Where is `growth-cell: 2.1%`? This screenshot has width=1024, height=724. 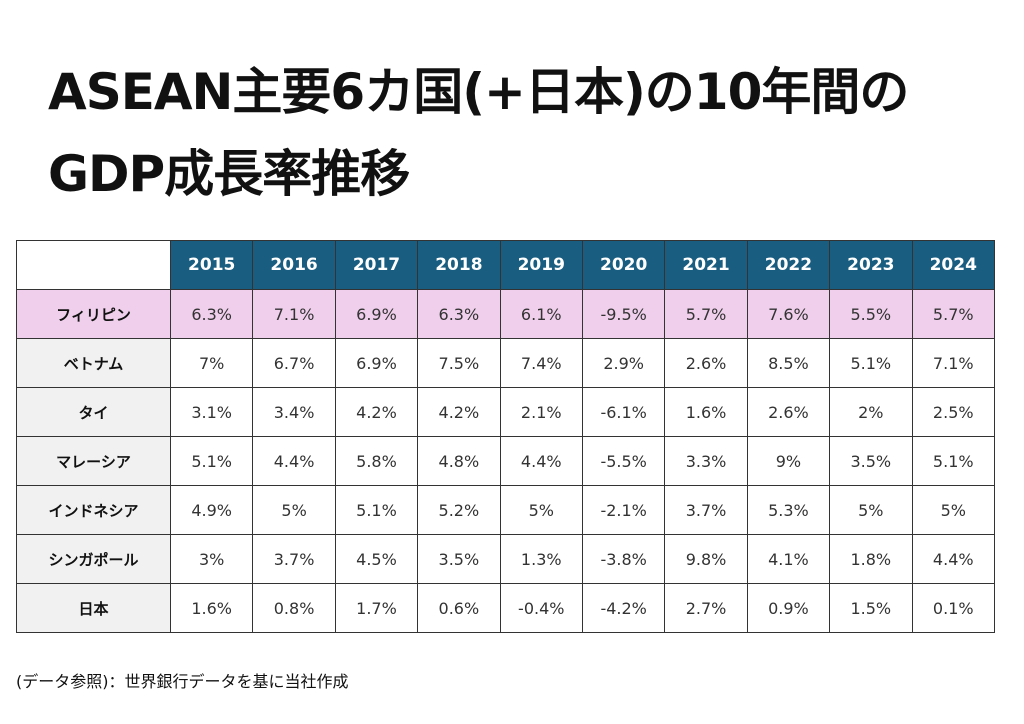
growth-cell: 2.1% is located at coordinates (541, 412).